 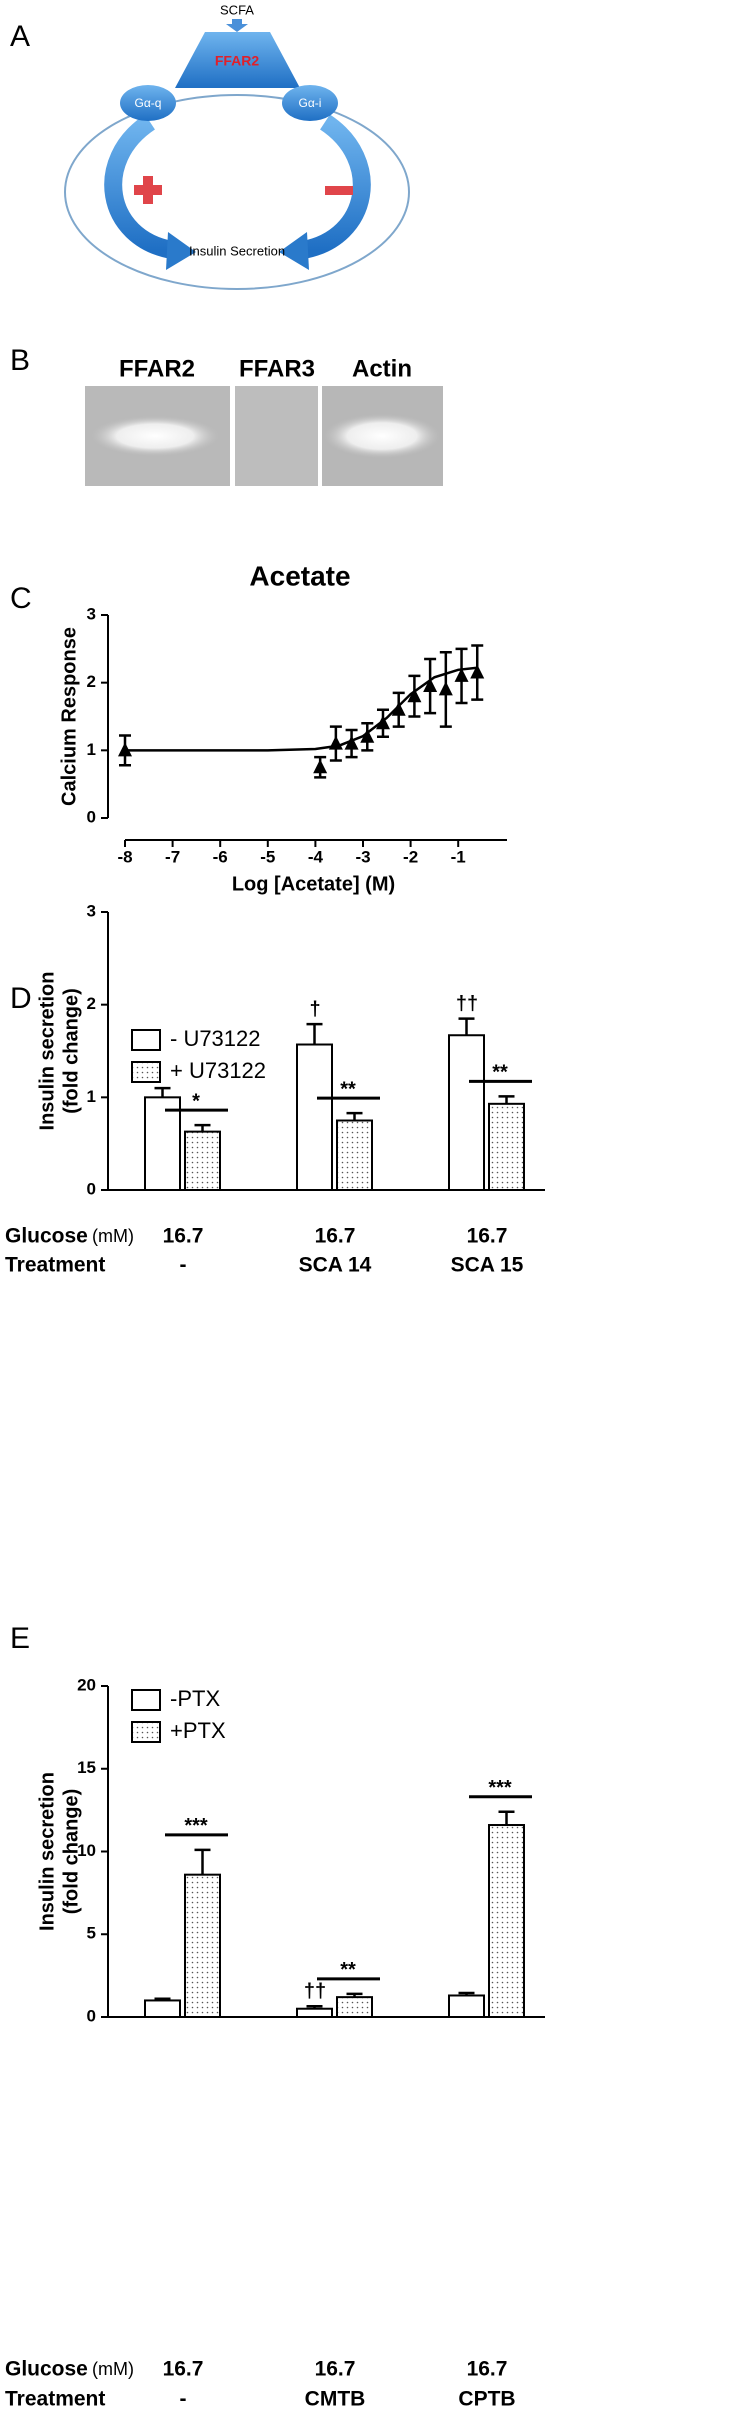 What do you see at coordinates (157, 368) in the screenshot?
I see `lane-label: FFAR2` at bounding box center [157, 368].